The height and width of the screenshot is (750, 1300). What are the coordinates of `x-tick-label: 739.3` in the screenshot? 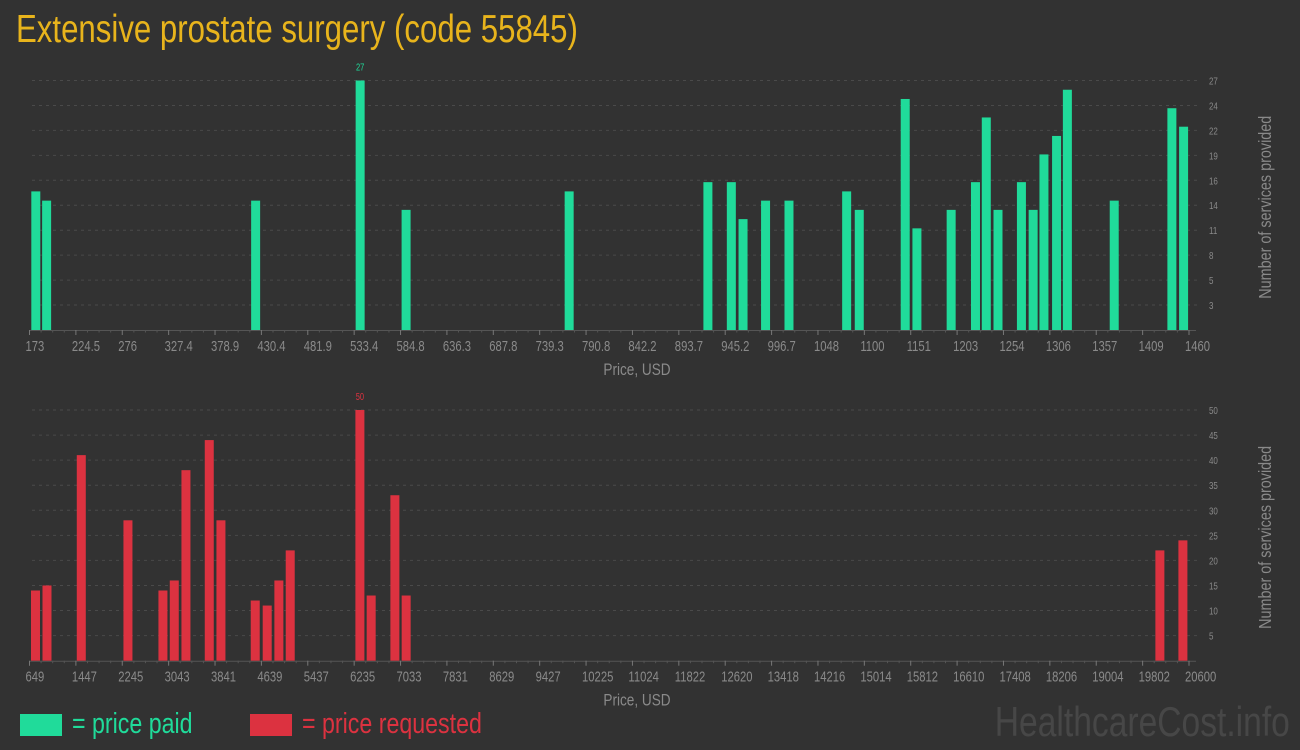 It's located at (550, 345).